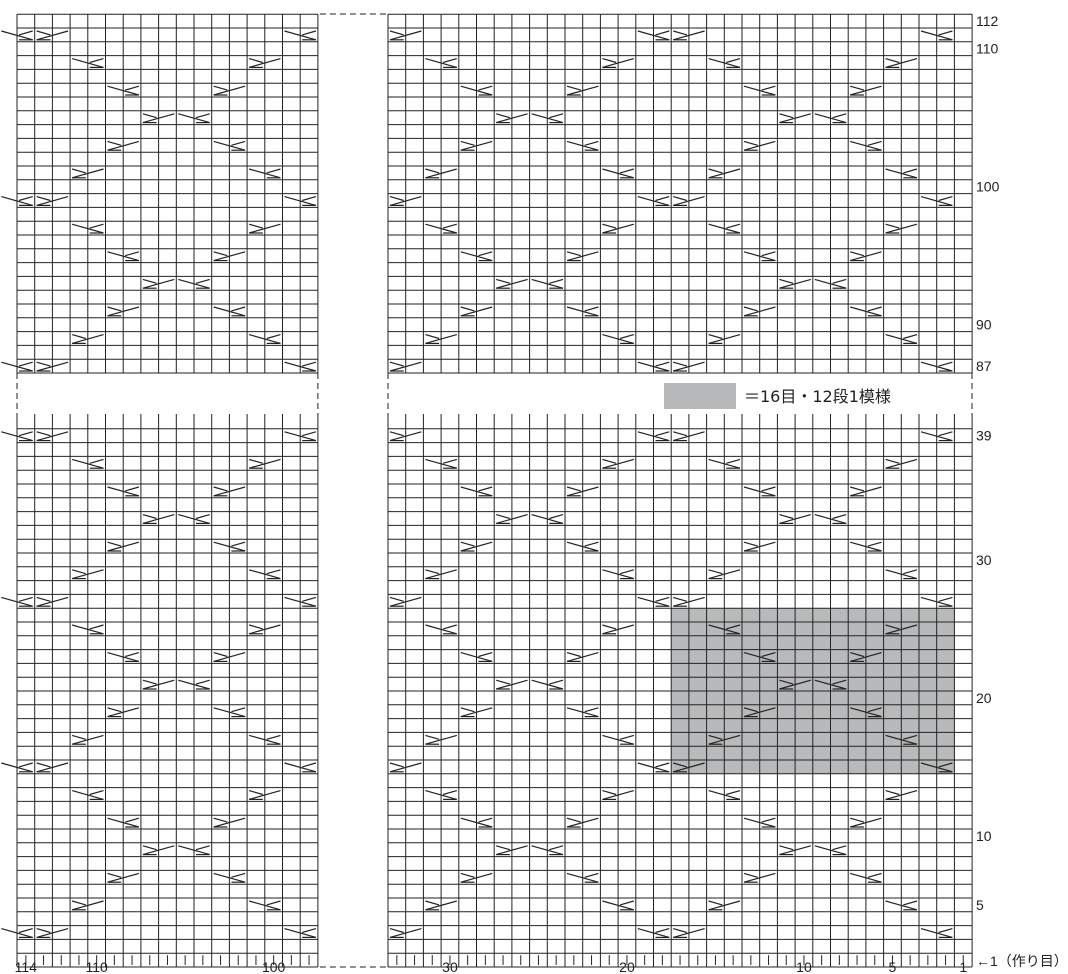  I want to click on grid-top-left, so click(167, 193).